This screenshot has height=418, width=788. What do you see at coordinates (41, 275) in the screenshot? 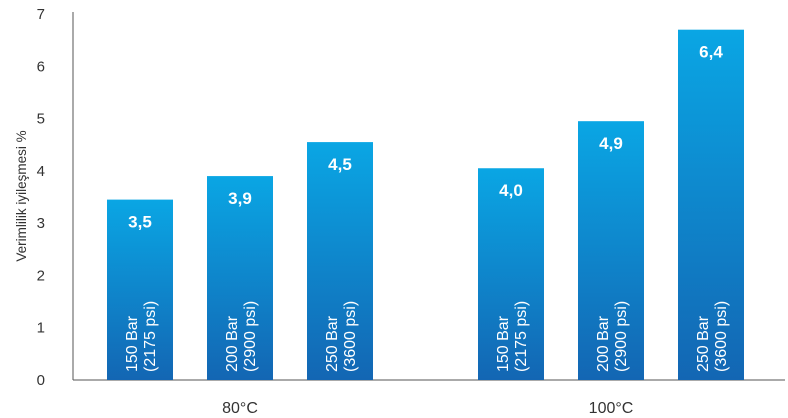
I see `y-tick-label: 2` at bounding box center [41, 275].